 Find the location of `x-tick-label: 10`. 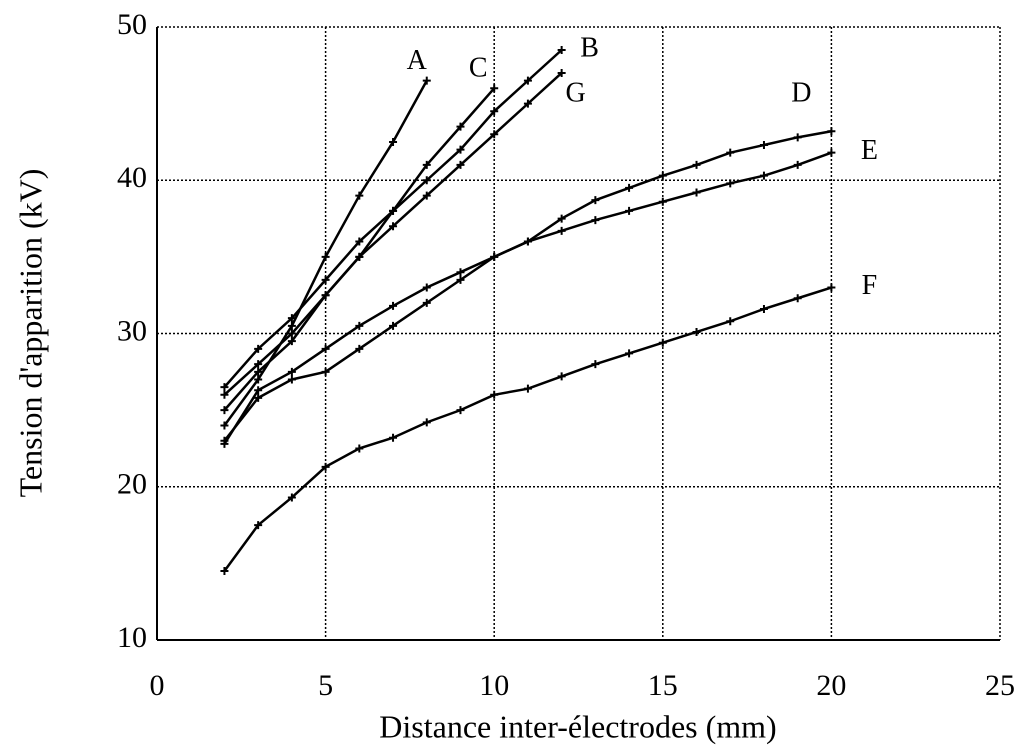

x-tick-label: 10 is located at coordinates (494, 685).